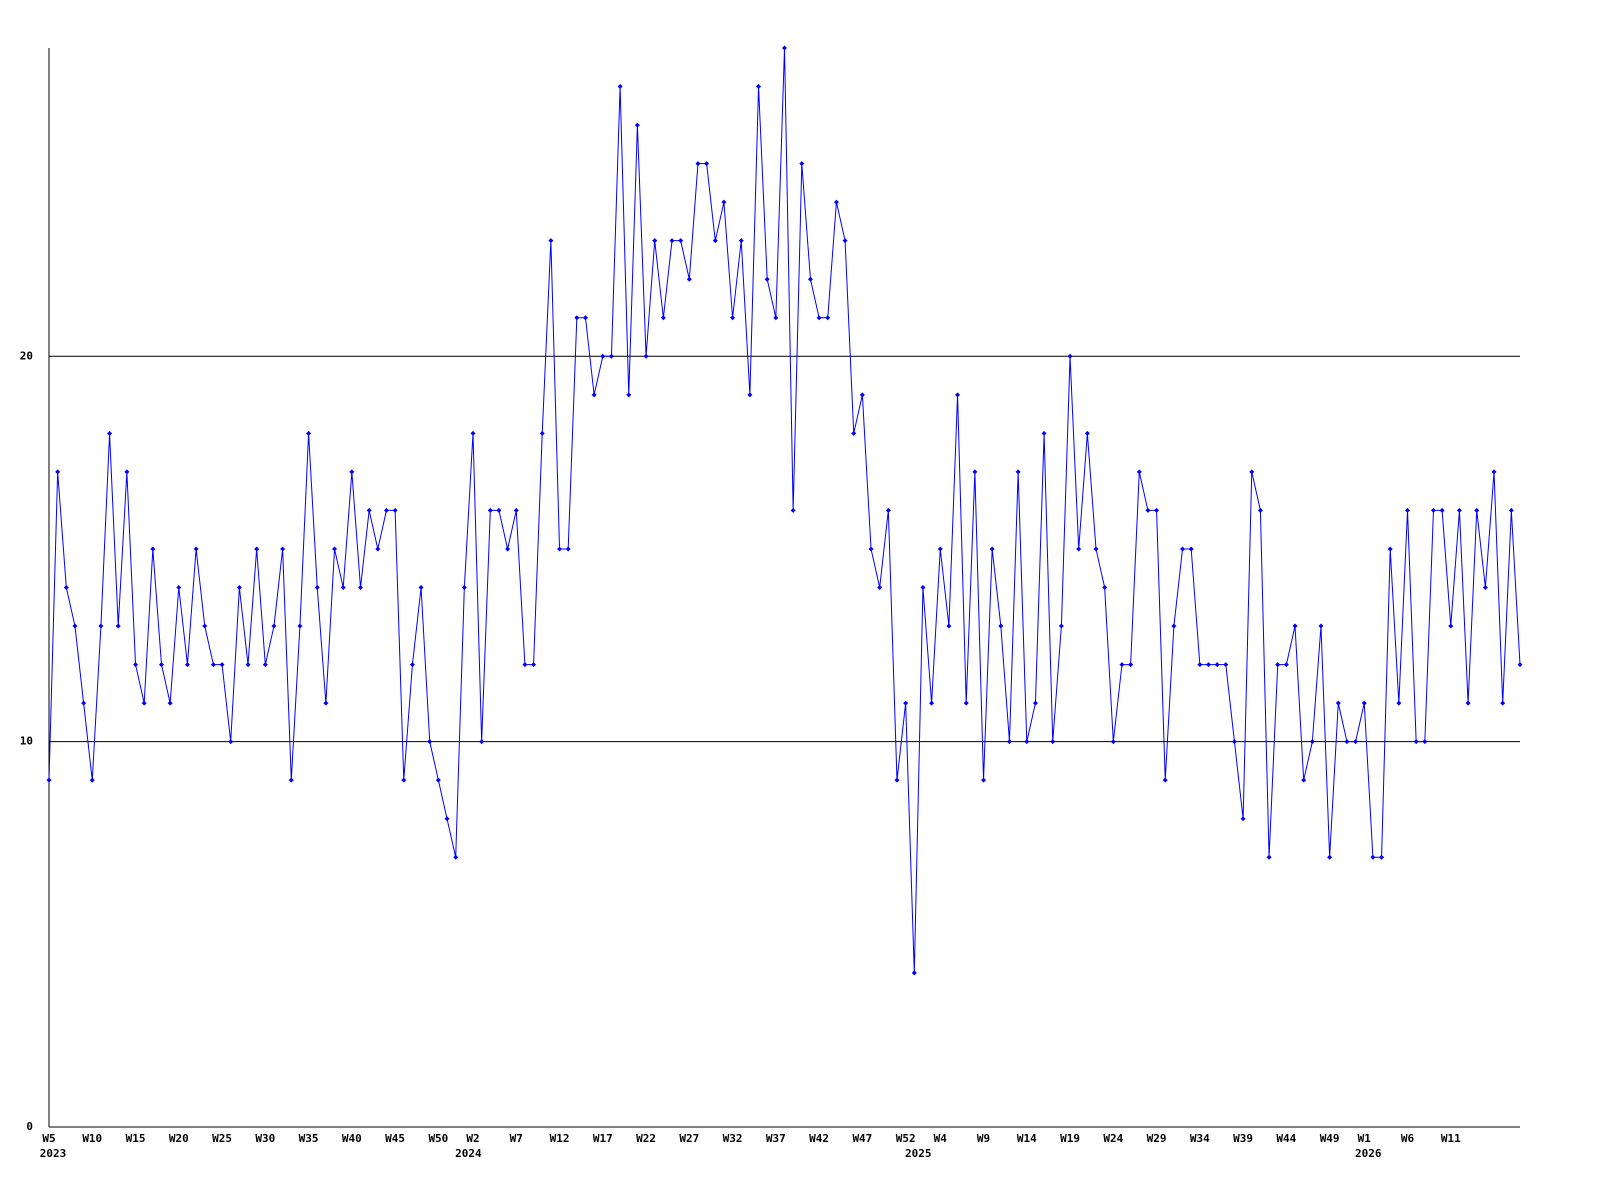  What do you see at coordinates (560, 1138) in the screenshot?
I see `x-tick-label: W12` at bounding box center [560, 1138].